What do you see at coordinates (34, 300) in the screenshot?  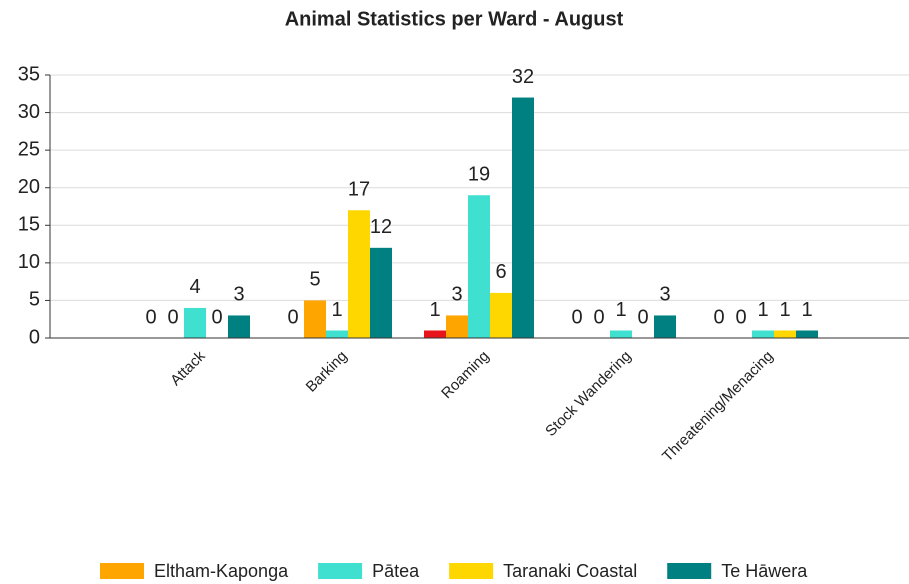 I see `y-tick-label: 5` at bounding box center [34, 300].